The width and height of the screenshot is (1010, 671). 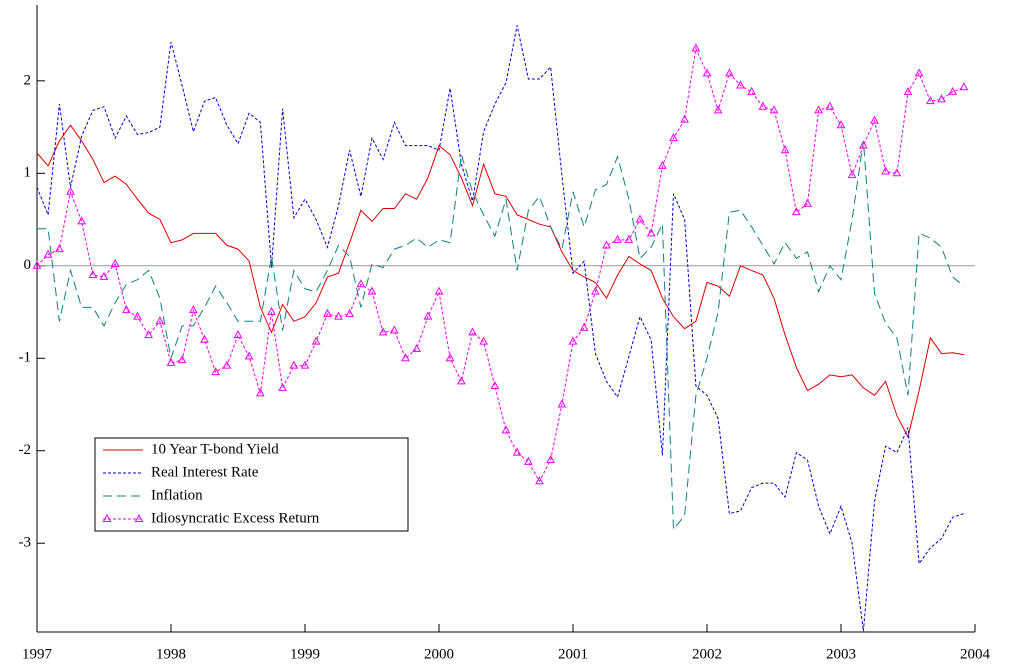 What do you see at coordinates (25, 450) in the screenshot?
I see `y-tick-label: -2` at bounding box center [25, 450].